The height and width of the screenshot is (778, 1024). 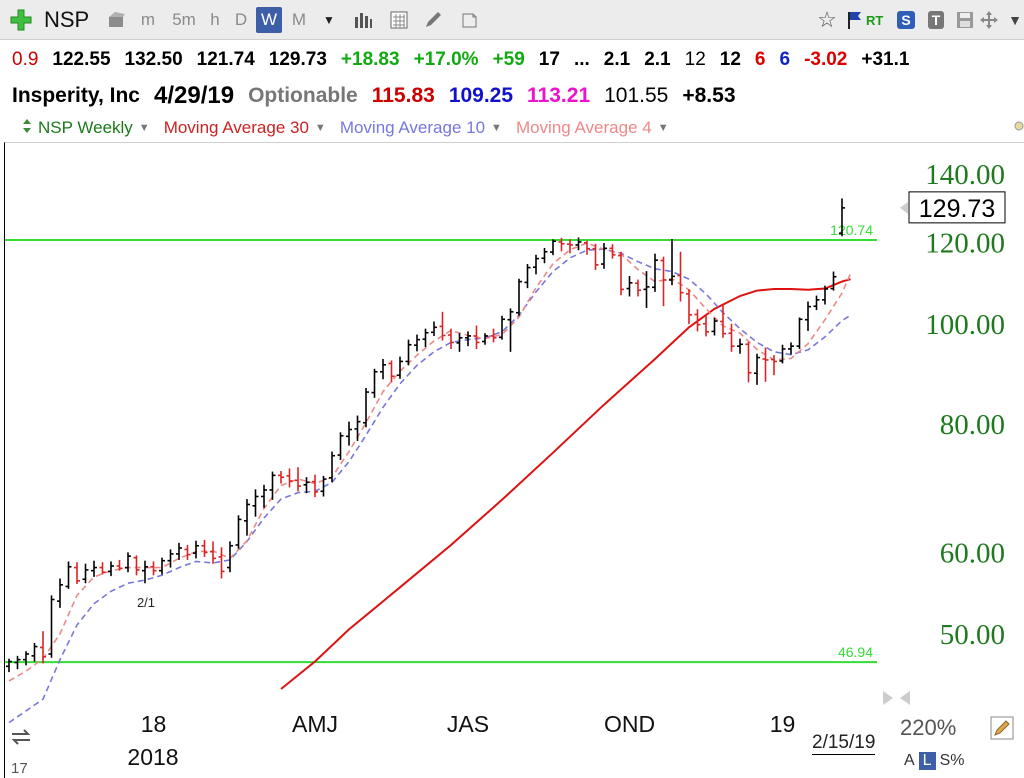 I want to click on refresh-icon, so click(x=21, y=739).